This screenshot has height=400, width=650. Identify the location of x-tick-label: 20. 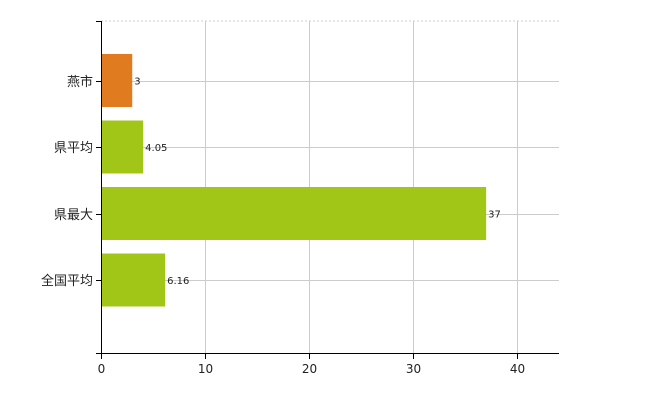
(309, 369).